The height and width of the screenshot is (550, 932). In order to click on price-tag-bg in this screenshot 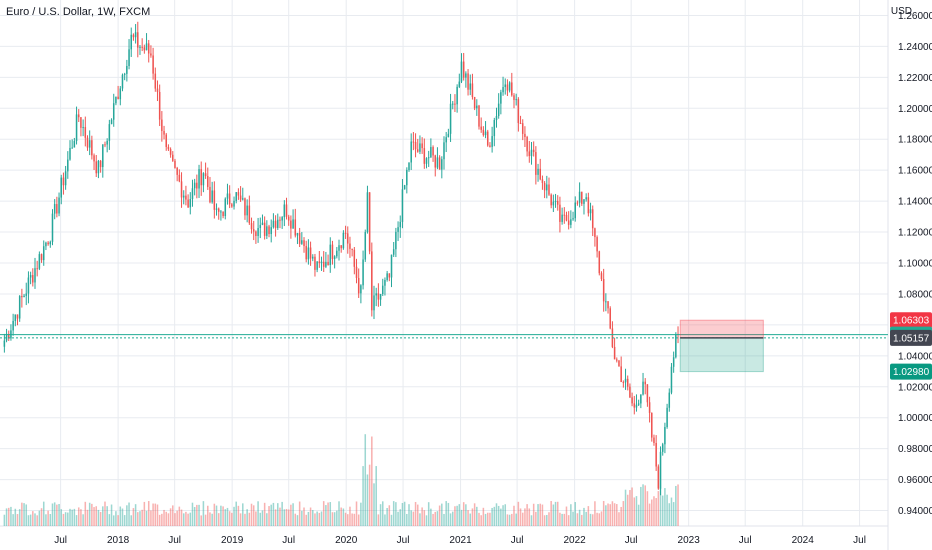, I will do `click(911, 337)`.